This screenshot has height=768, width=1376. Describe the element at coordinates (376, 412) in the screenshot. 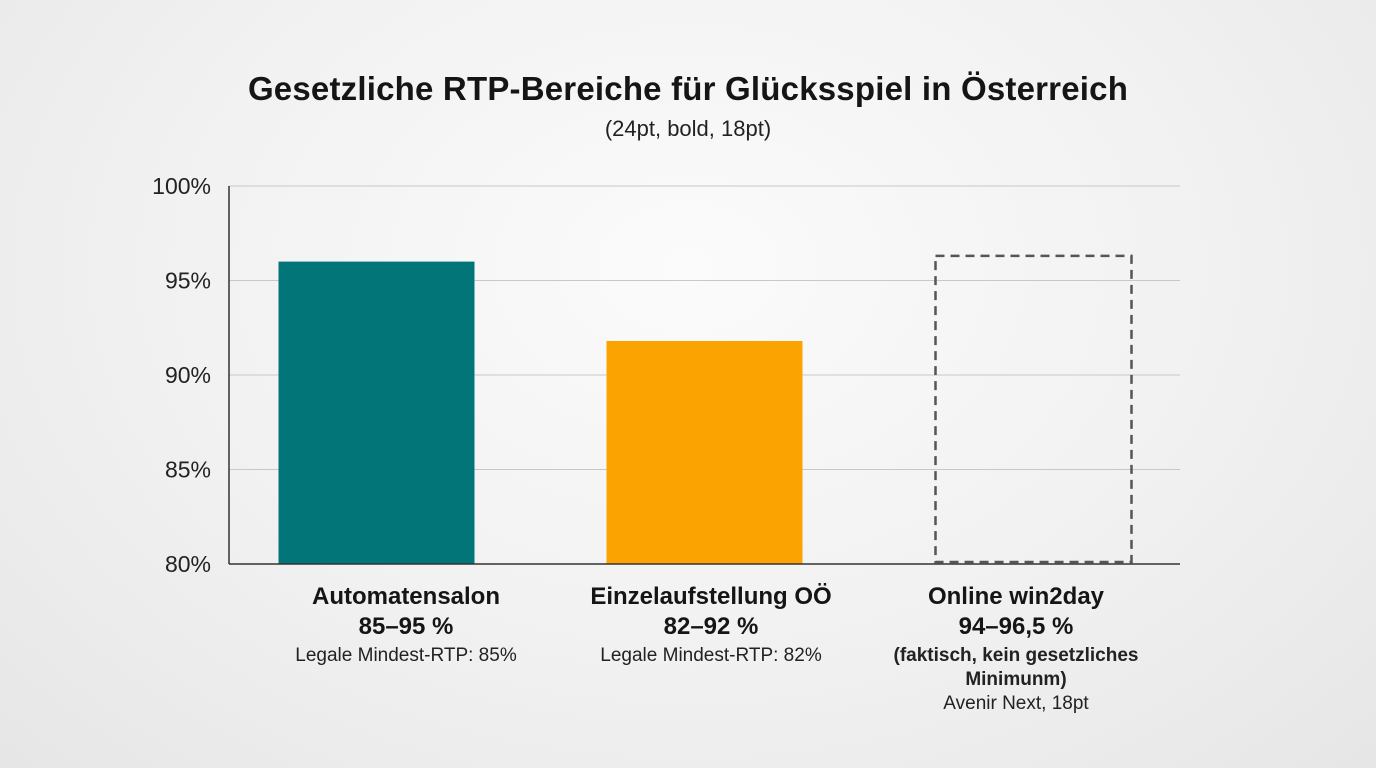

I see `bar-automatensalon` at that location.